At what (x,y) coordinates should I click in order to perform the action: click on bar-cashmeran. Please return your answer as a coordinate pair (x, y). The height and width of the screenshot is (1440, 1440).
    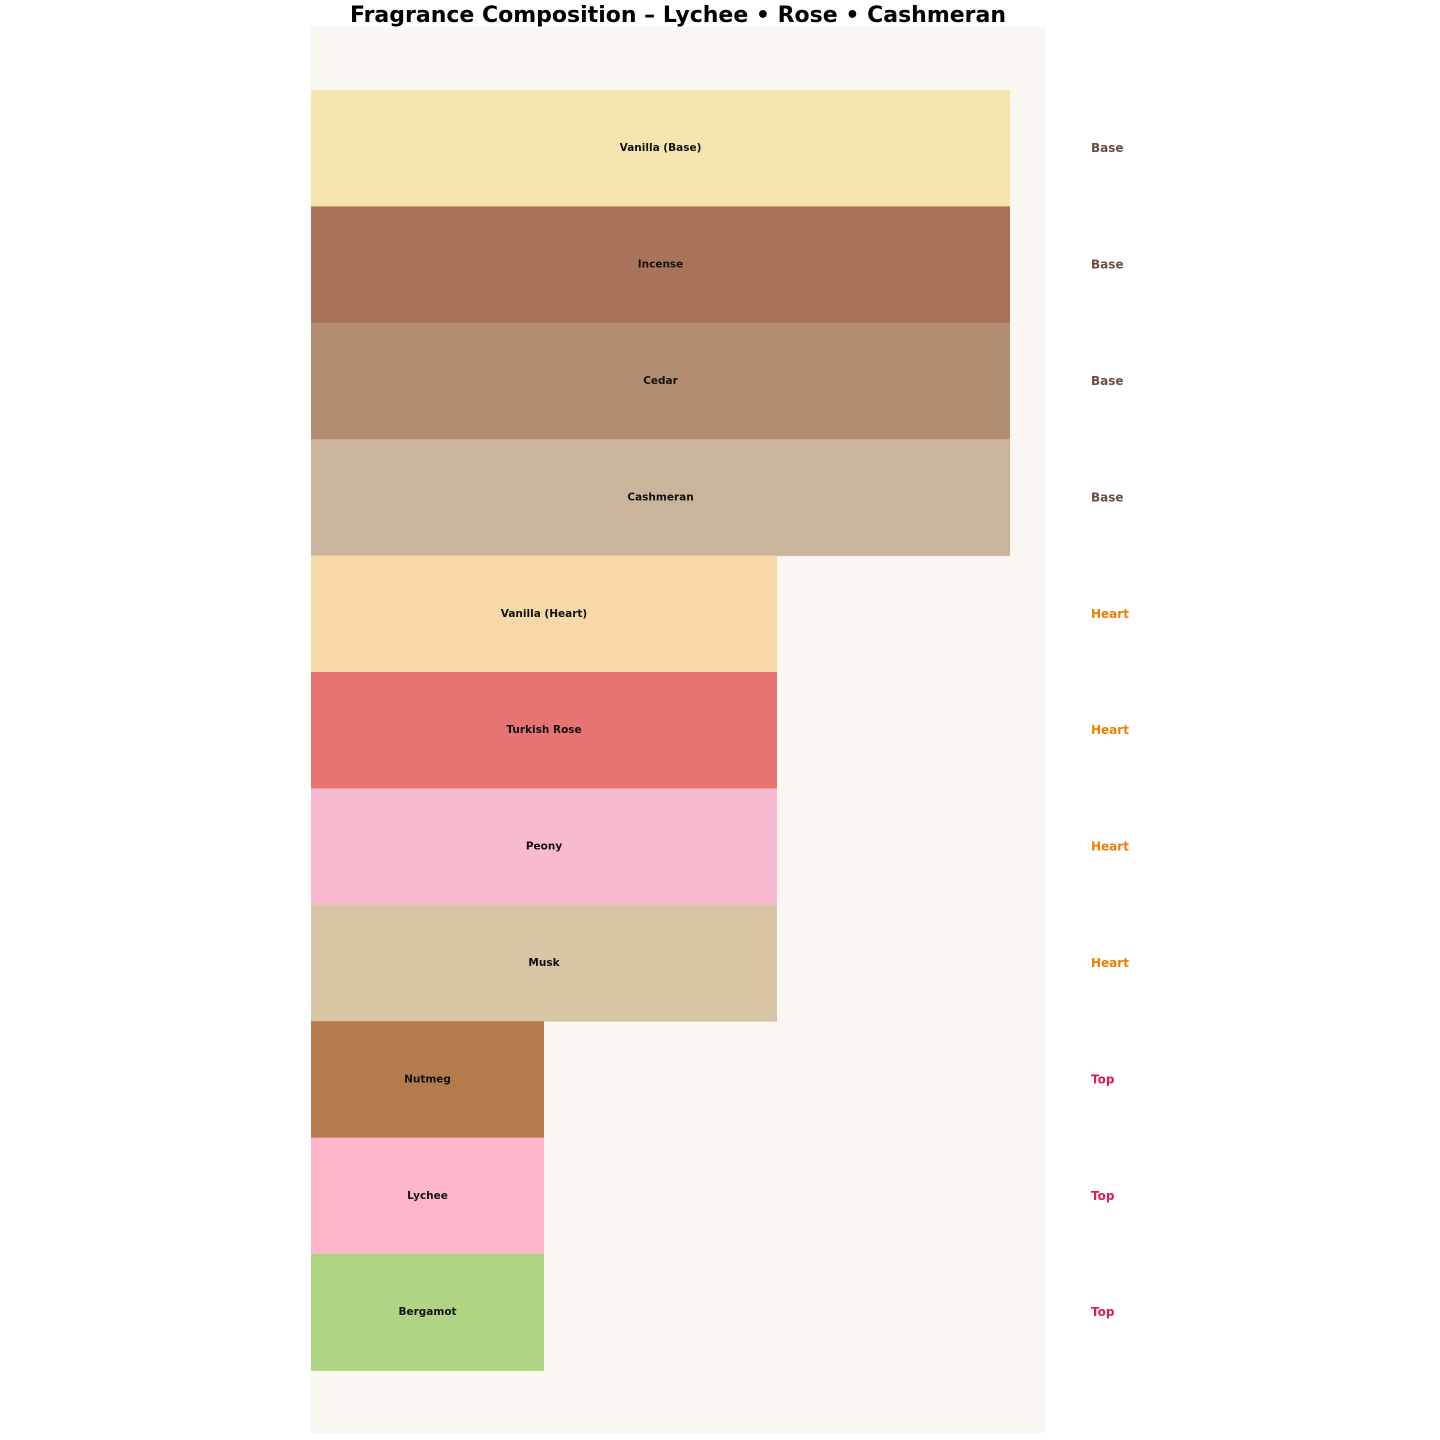
    Looking at the image, I should click on (661, 498).